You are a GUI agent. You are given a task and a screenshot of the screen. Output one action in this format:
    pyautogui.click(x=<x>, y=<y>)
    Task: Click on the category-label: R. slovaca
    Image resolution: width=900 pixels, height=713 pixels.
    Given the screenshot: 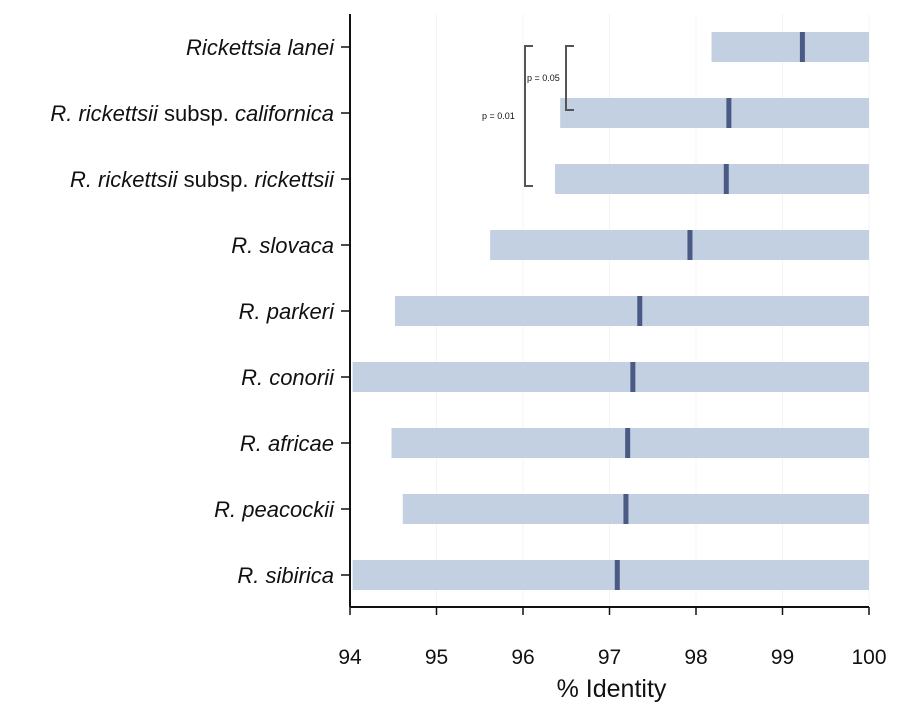 What is the action you would take?
    pyautogui.click(x=282, y=245)
    